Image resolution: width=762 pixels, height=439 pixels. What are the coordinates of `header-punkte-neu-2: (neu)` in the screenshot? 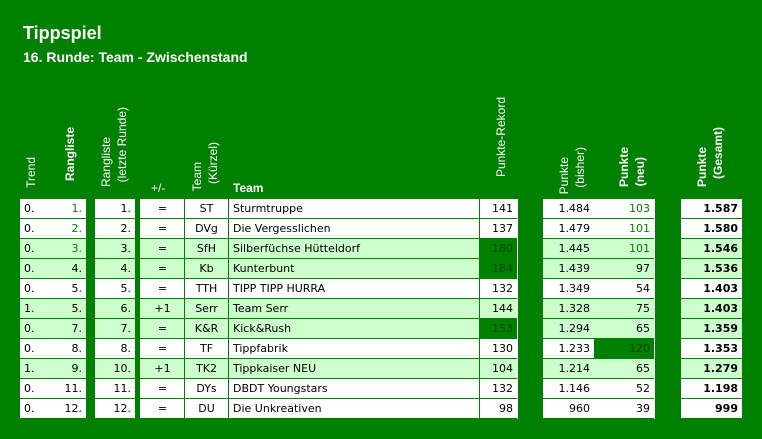 It's located at (640, 172).